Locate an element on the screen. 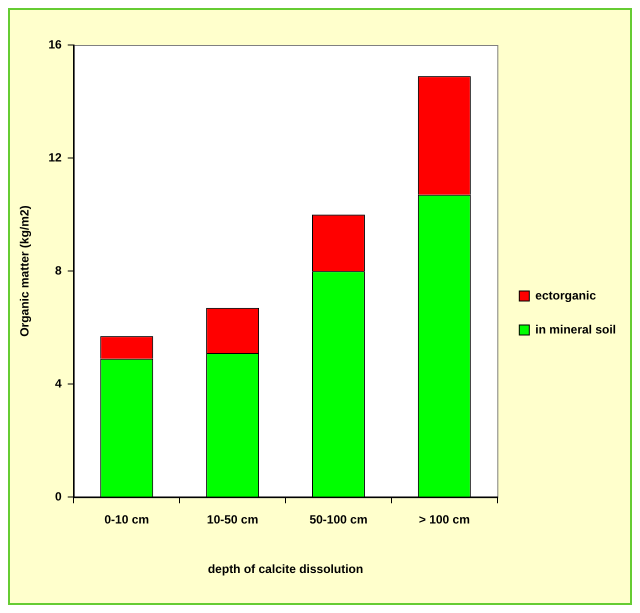  legend-label: in mineral soil is located at coordinates (575, 329).